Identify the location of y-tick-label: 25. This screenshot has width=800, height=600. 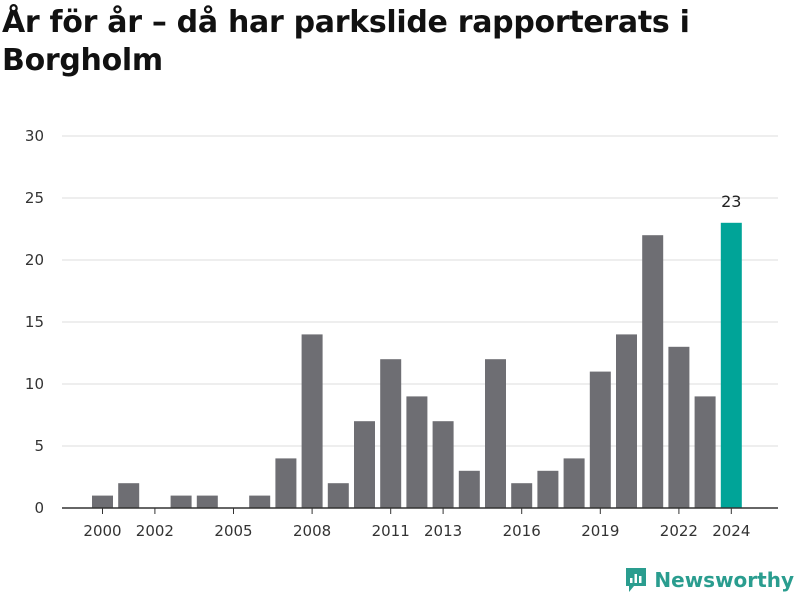
(34, 198).